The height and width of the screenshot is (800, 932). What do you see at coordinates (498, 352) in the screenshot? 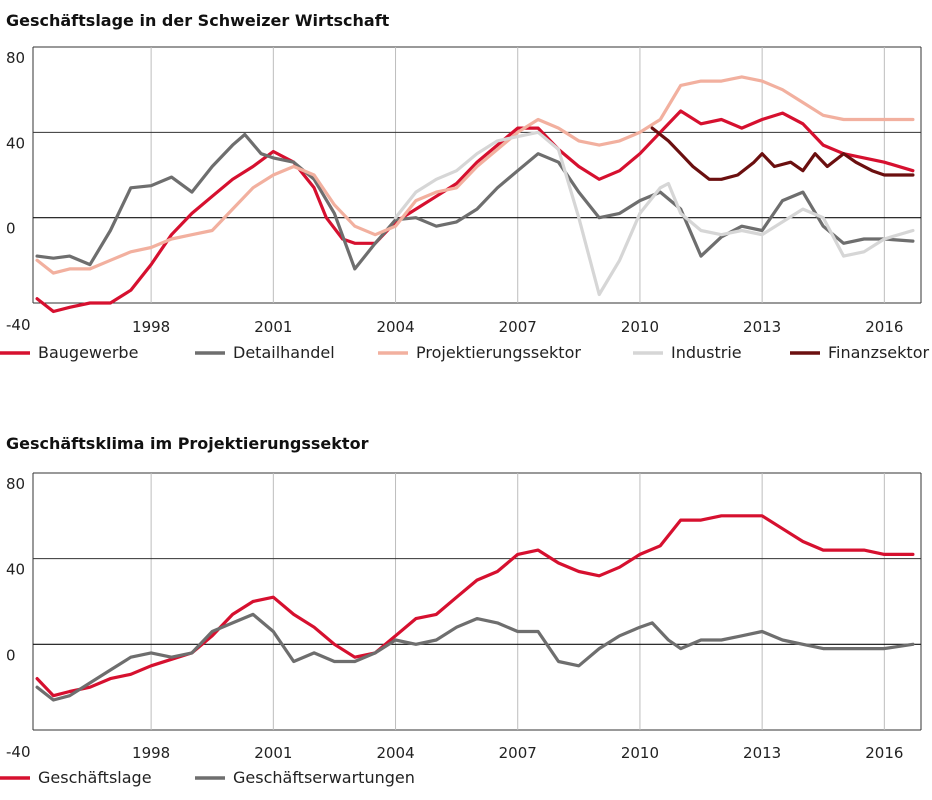
I see `legend-label: Projektierungssektor` at bounding box center [498, 352].